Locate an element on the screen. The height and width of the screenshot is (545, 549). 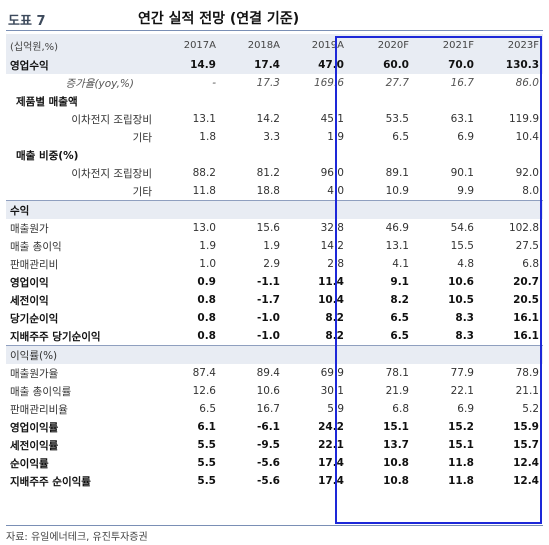
table-row: 판매관리비율 6.5 16.7 5.9 6.8 6.9 5.2 is located at coordinates (274, 409).